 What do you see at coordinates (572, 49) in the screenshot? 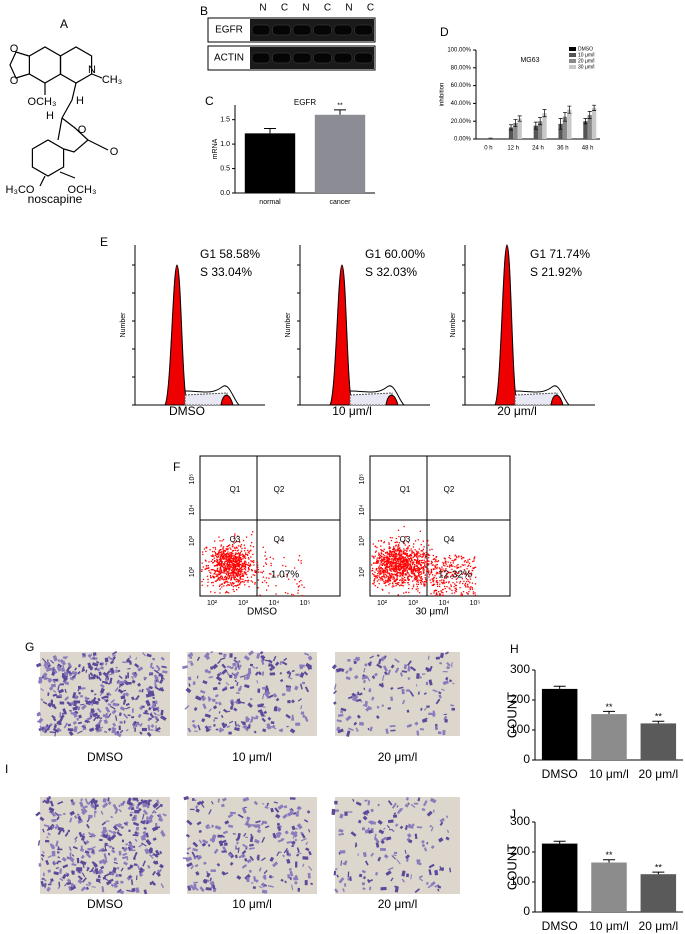
I see `legend-swatch` at bounding box center [572, 49].